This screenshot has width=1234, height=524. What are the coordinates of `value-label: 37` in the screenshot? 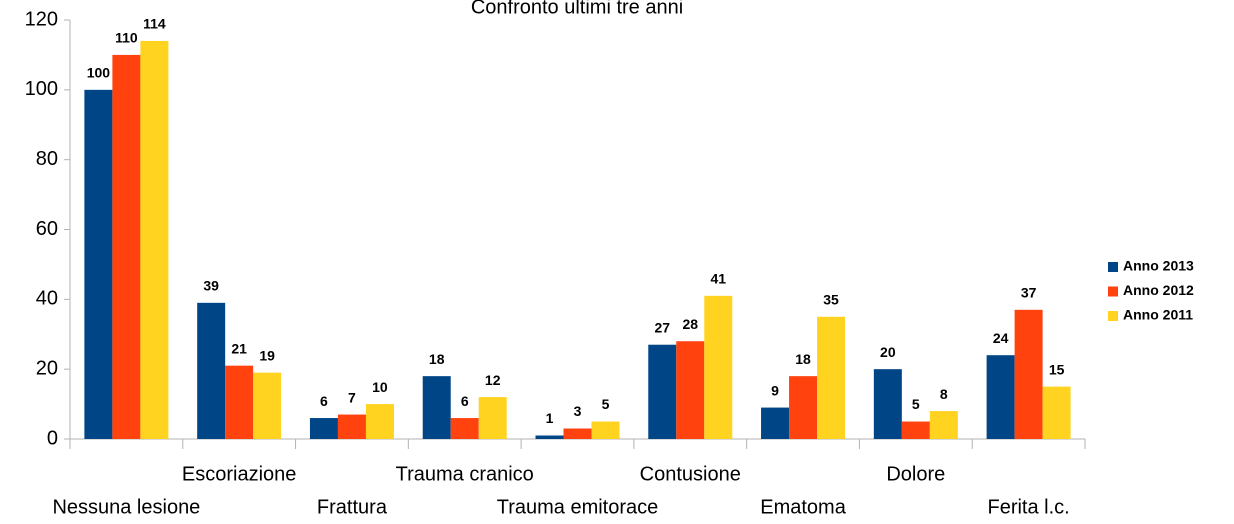 It's located at (1029, 293).